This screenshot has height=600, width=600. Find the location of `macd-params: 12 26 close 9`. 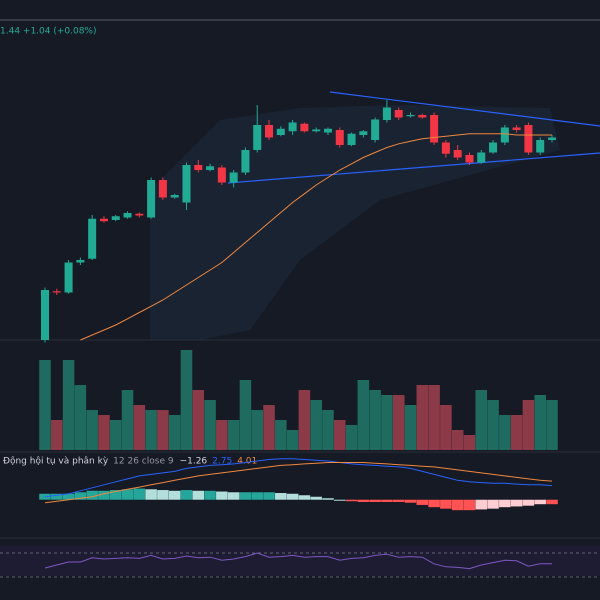

macd-params: 12 26 close 9 is located at coordinates (143, 462).